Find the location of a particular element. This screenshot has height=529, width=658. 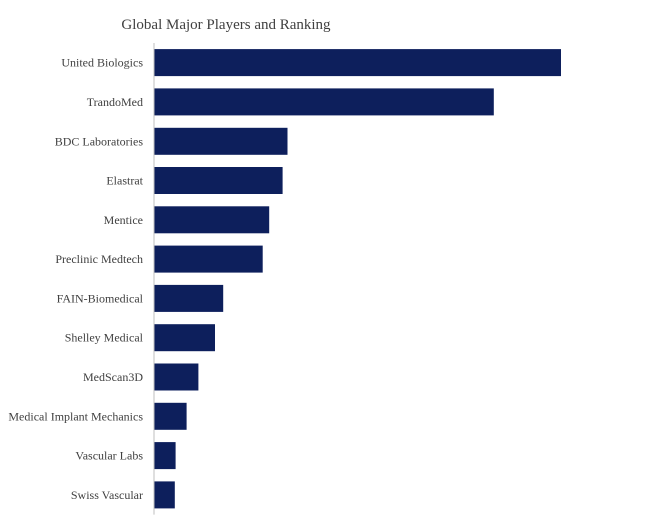

bar-fain-biomedical is located at coordinates (189, 298).